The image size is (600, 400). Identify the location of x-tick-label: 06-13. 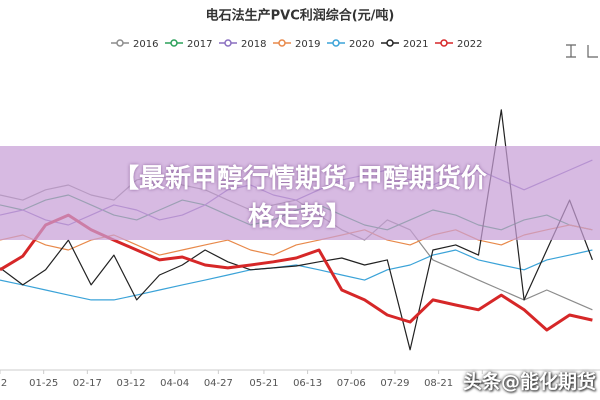
(307, 383).